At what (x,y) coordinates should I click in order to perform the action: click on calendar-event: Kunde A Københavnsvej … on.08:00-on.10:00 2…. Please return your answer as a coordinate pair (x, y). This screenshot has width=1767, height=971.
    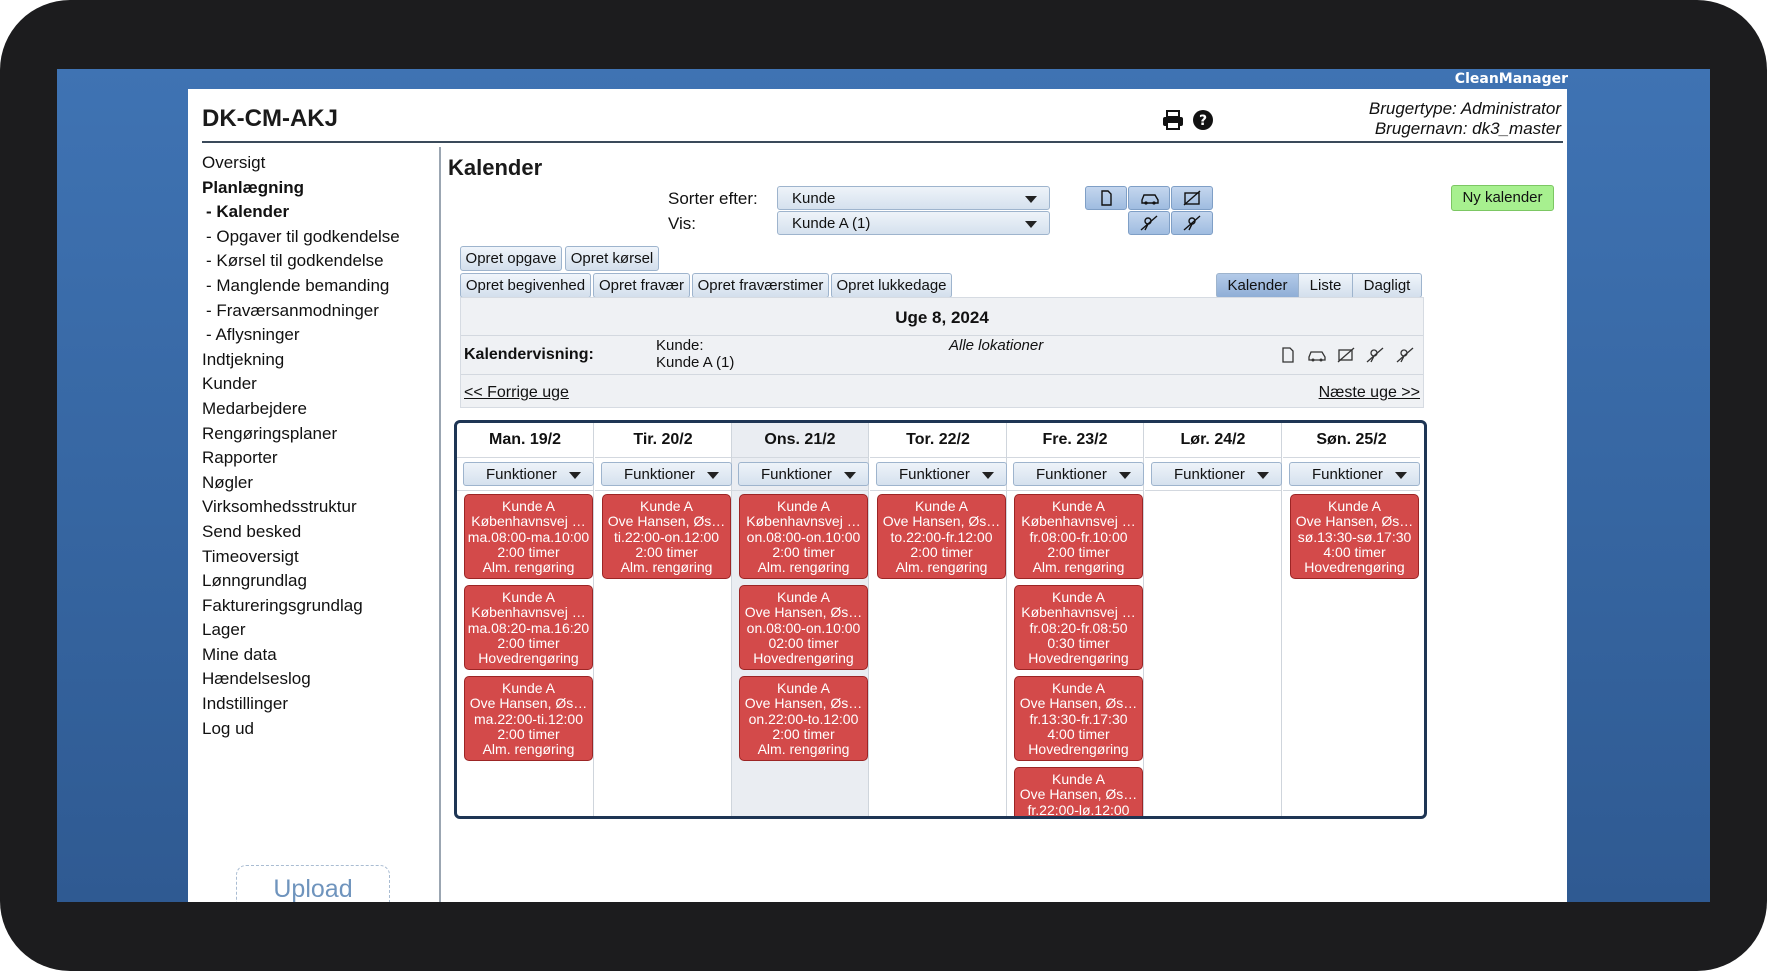
    Looking at the image, I should click on (803, 536).